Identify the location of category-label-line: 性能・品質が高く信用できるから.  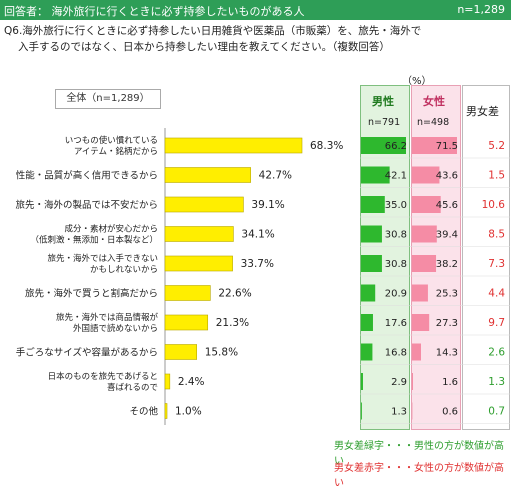
(87, 176).